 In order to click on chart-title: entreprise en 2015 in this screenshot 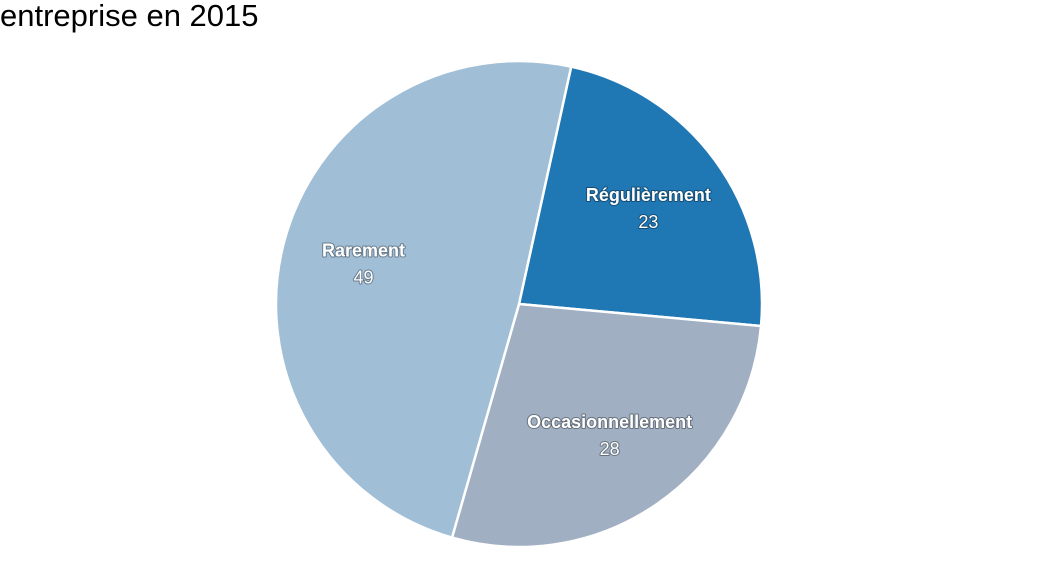, I will do `click(129, 16)`.